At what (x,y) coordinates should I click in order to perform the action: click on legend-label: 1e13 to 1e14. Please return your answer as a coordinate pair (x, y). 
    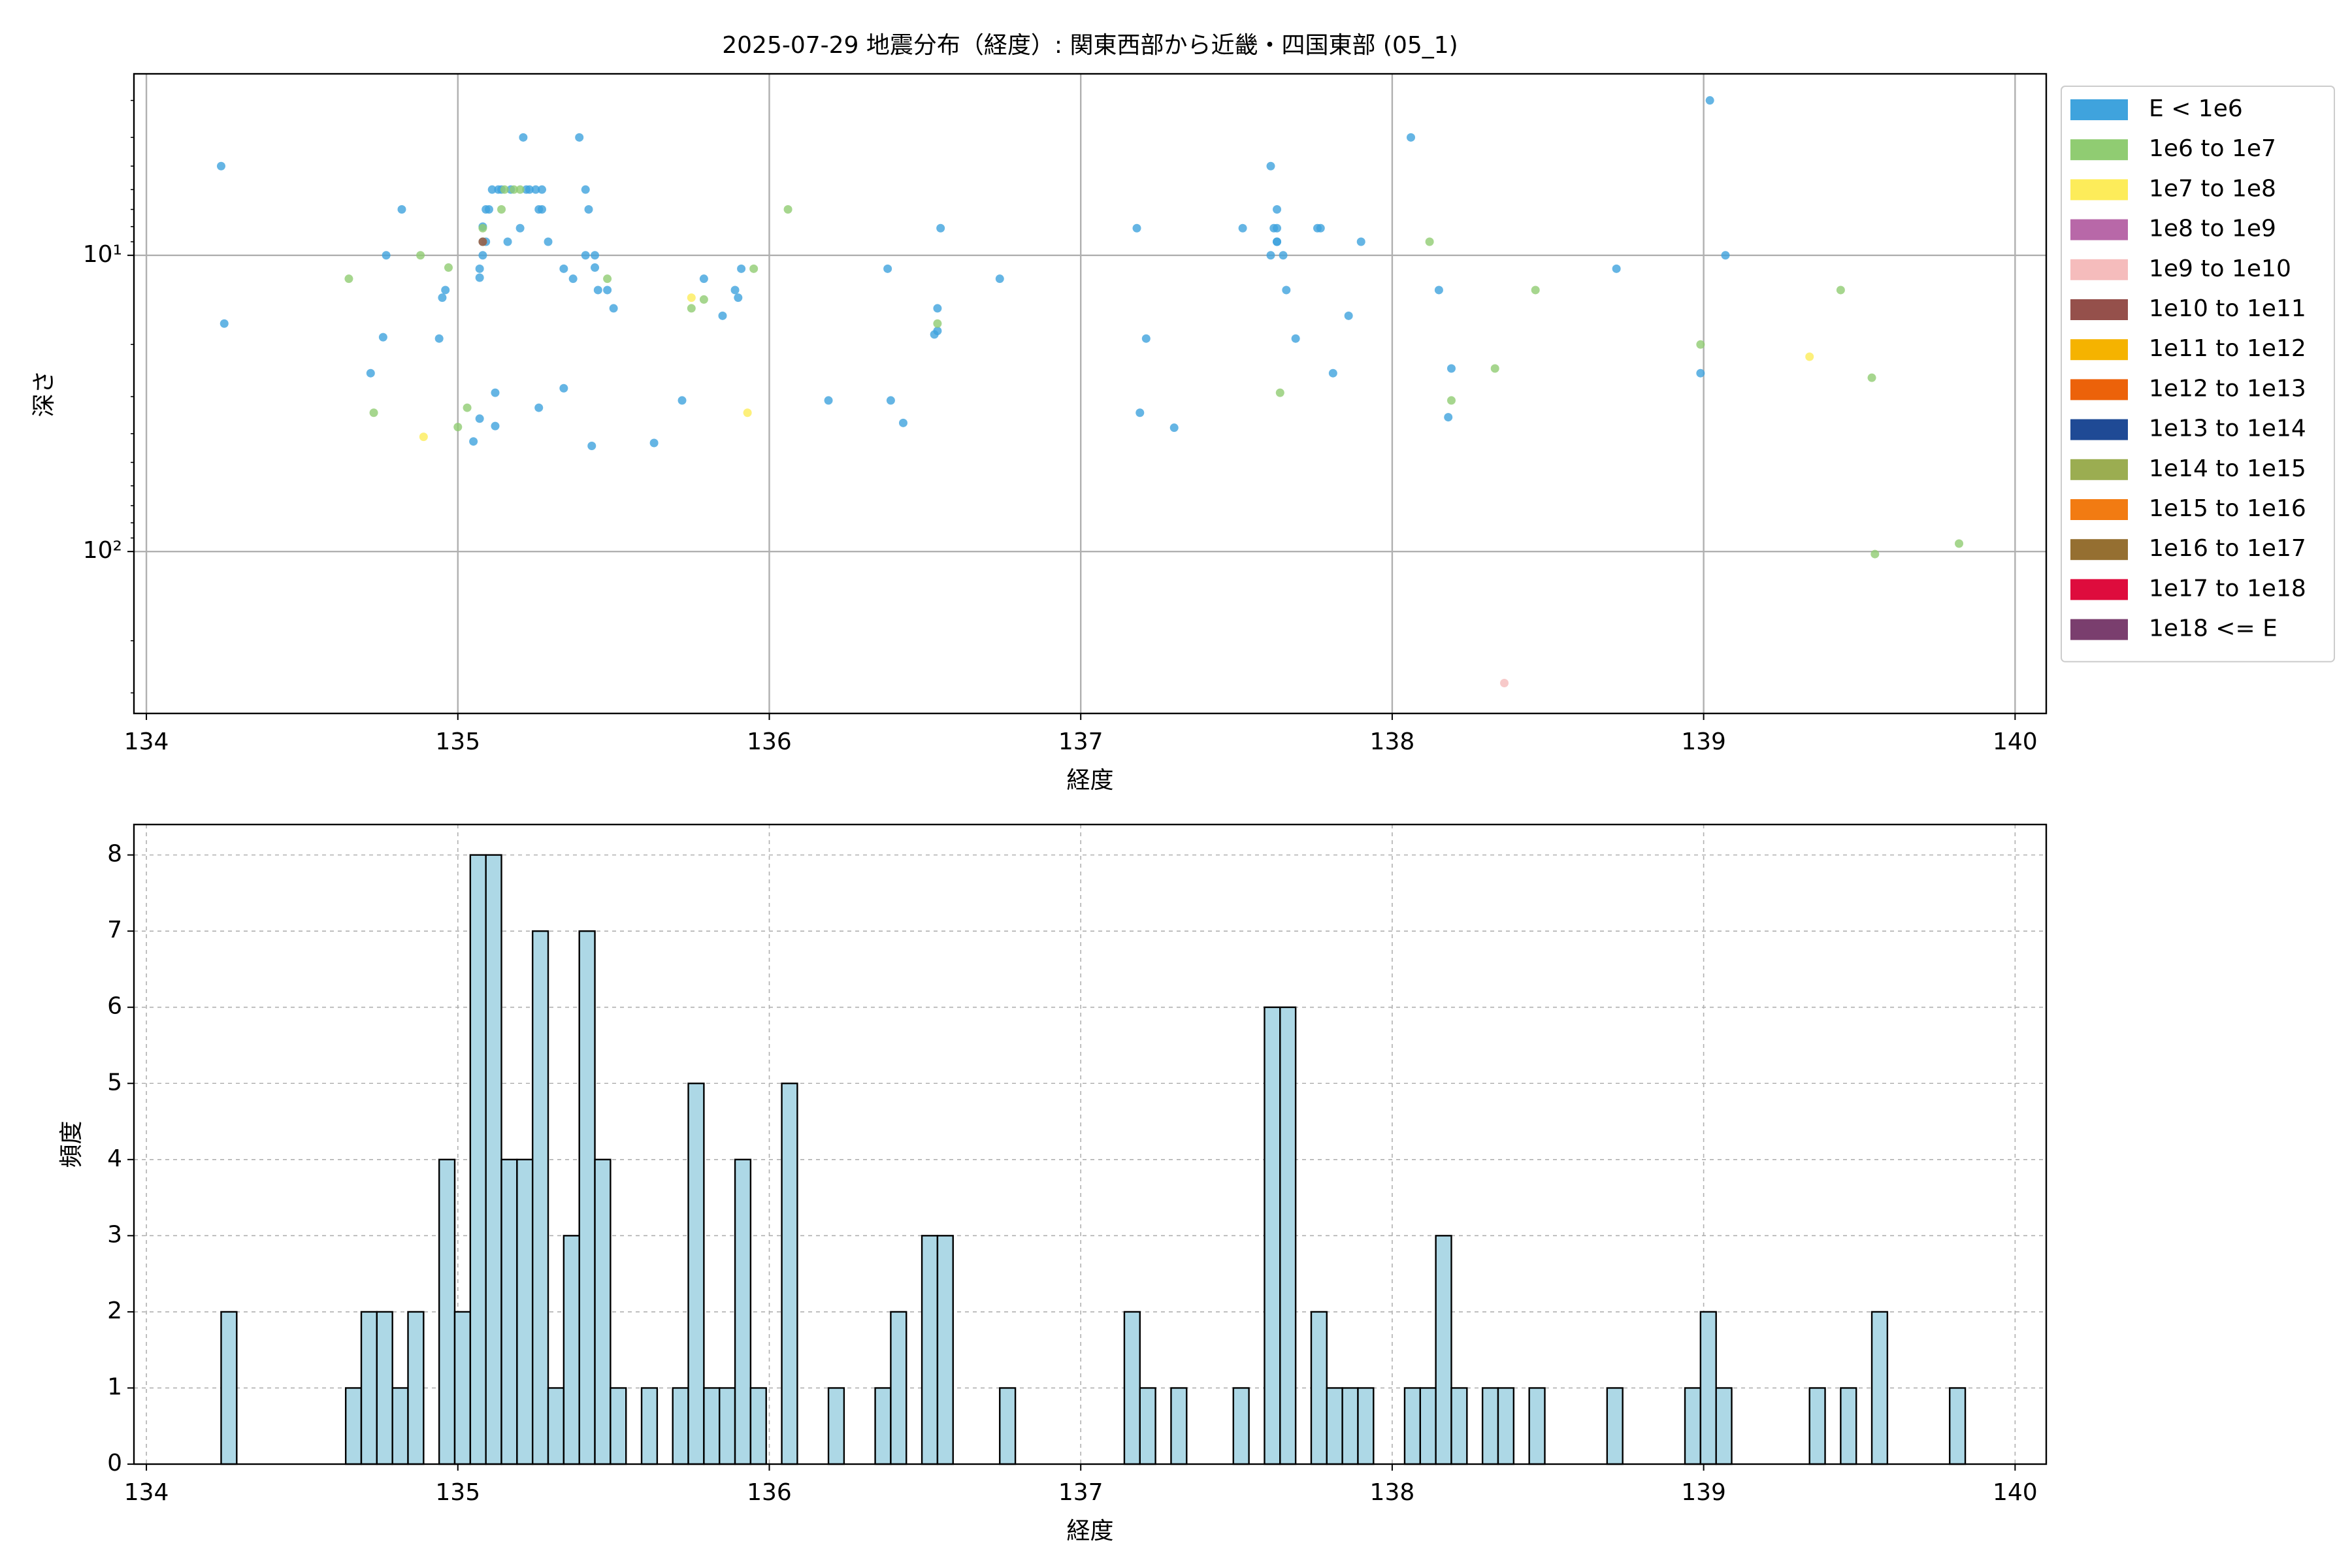
    Looking at the image, I should click on (2227, 429).